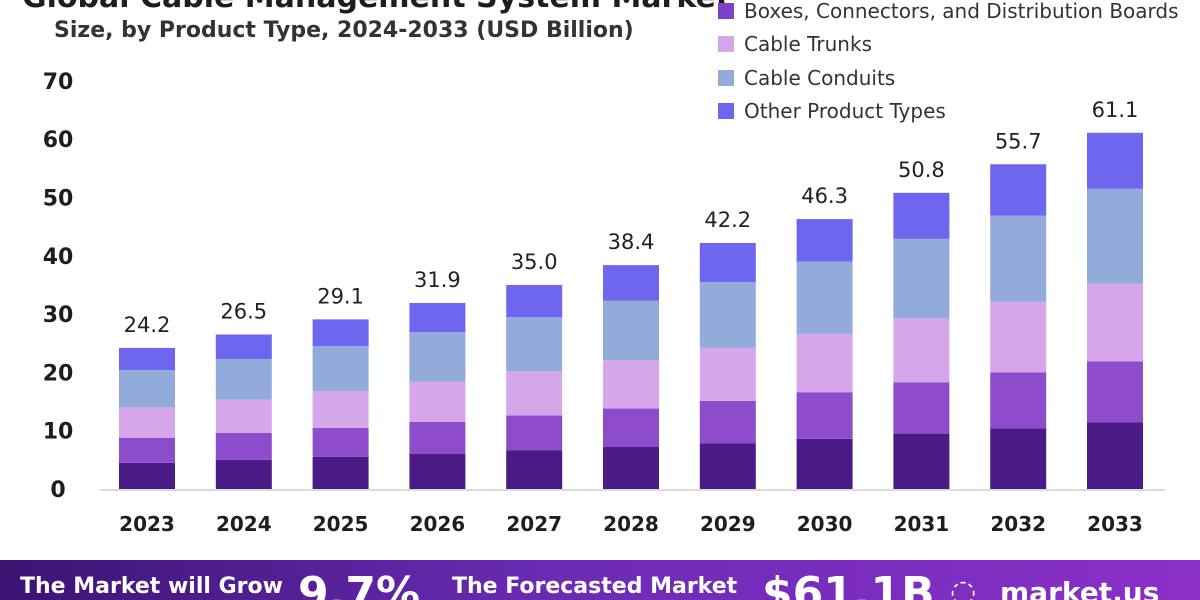 This screenshot has width=1200, height=600. I want to click on bar-total-label: 29.1, so click(340, 296).